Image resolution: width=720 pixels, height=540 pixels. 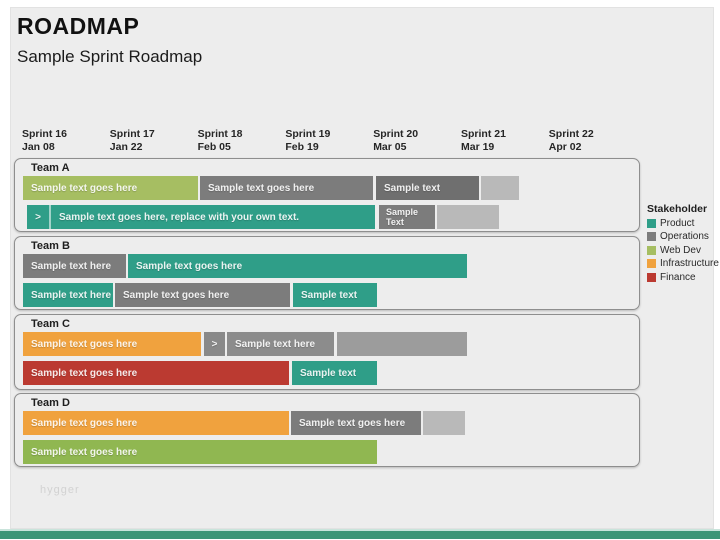 What do you see at coordinates (38, 217) in the screenshot?
I see `chevron-icon: >` at bounding box center [38, 217].